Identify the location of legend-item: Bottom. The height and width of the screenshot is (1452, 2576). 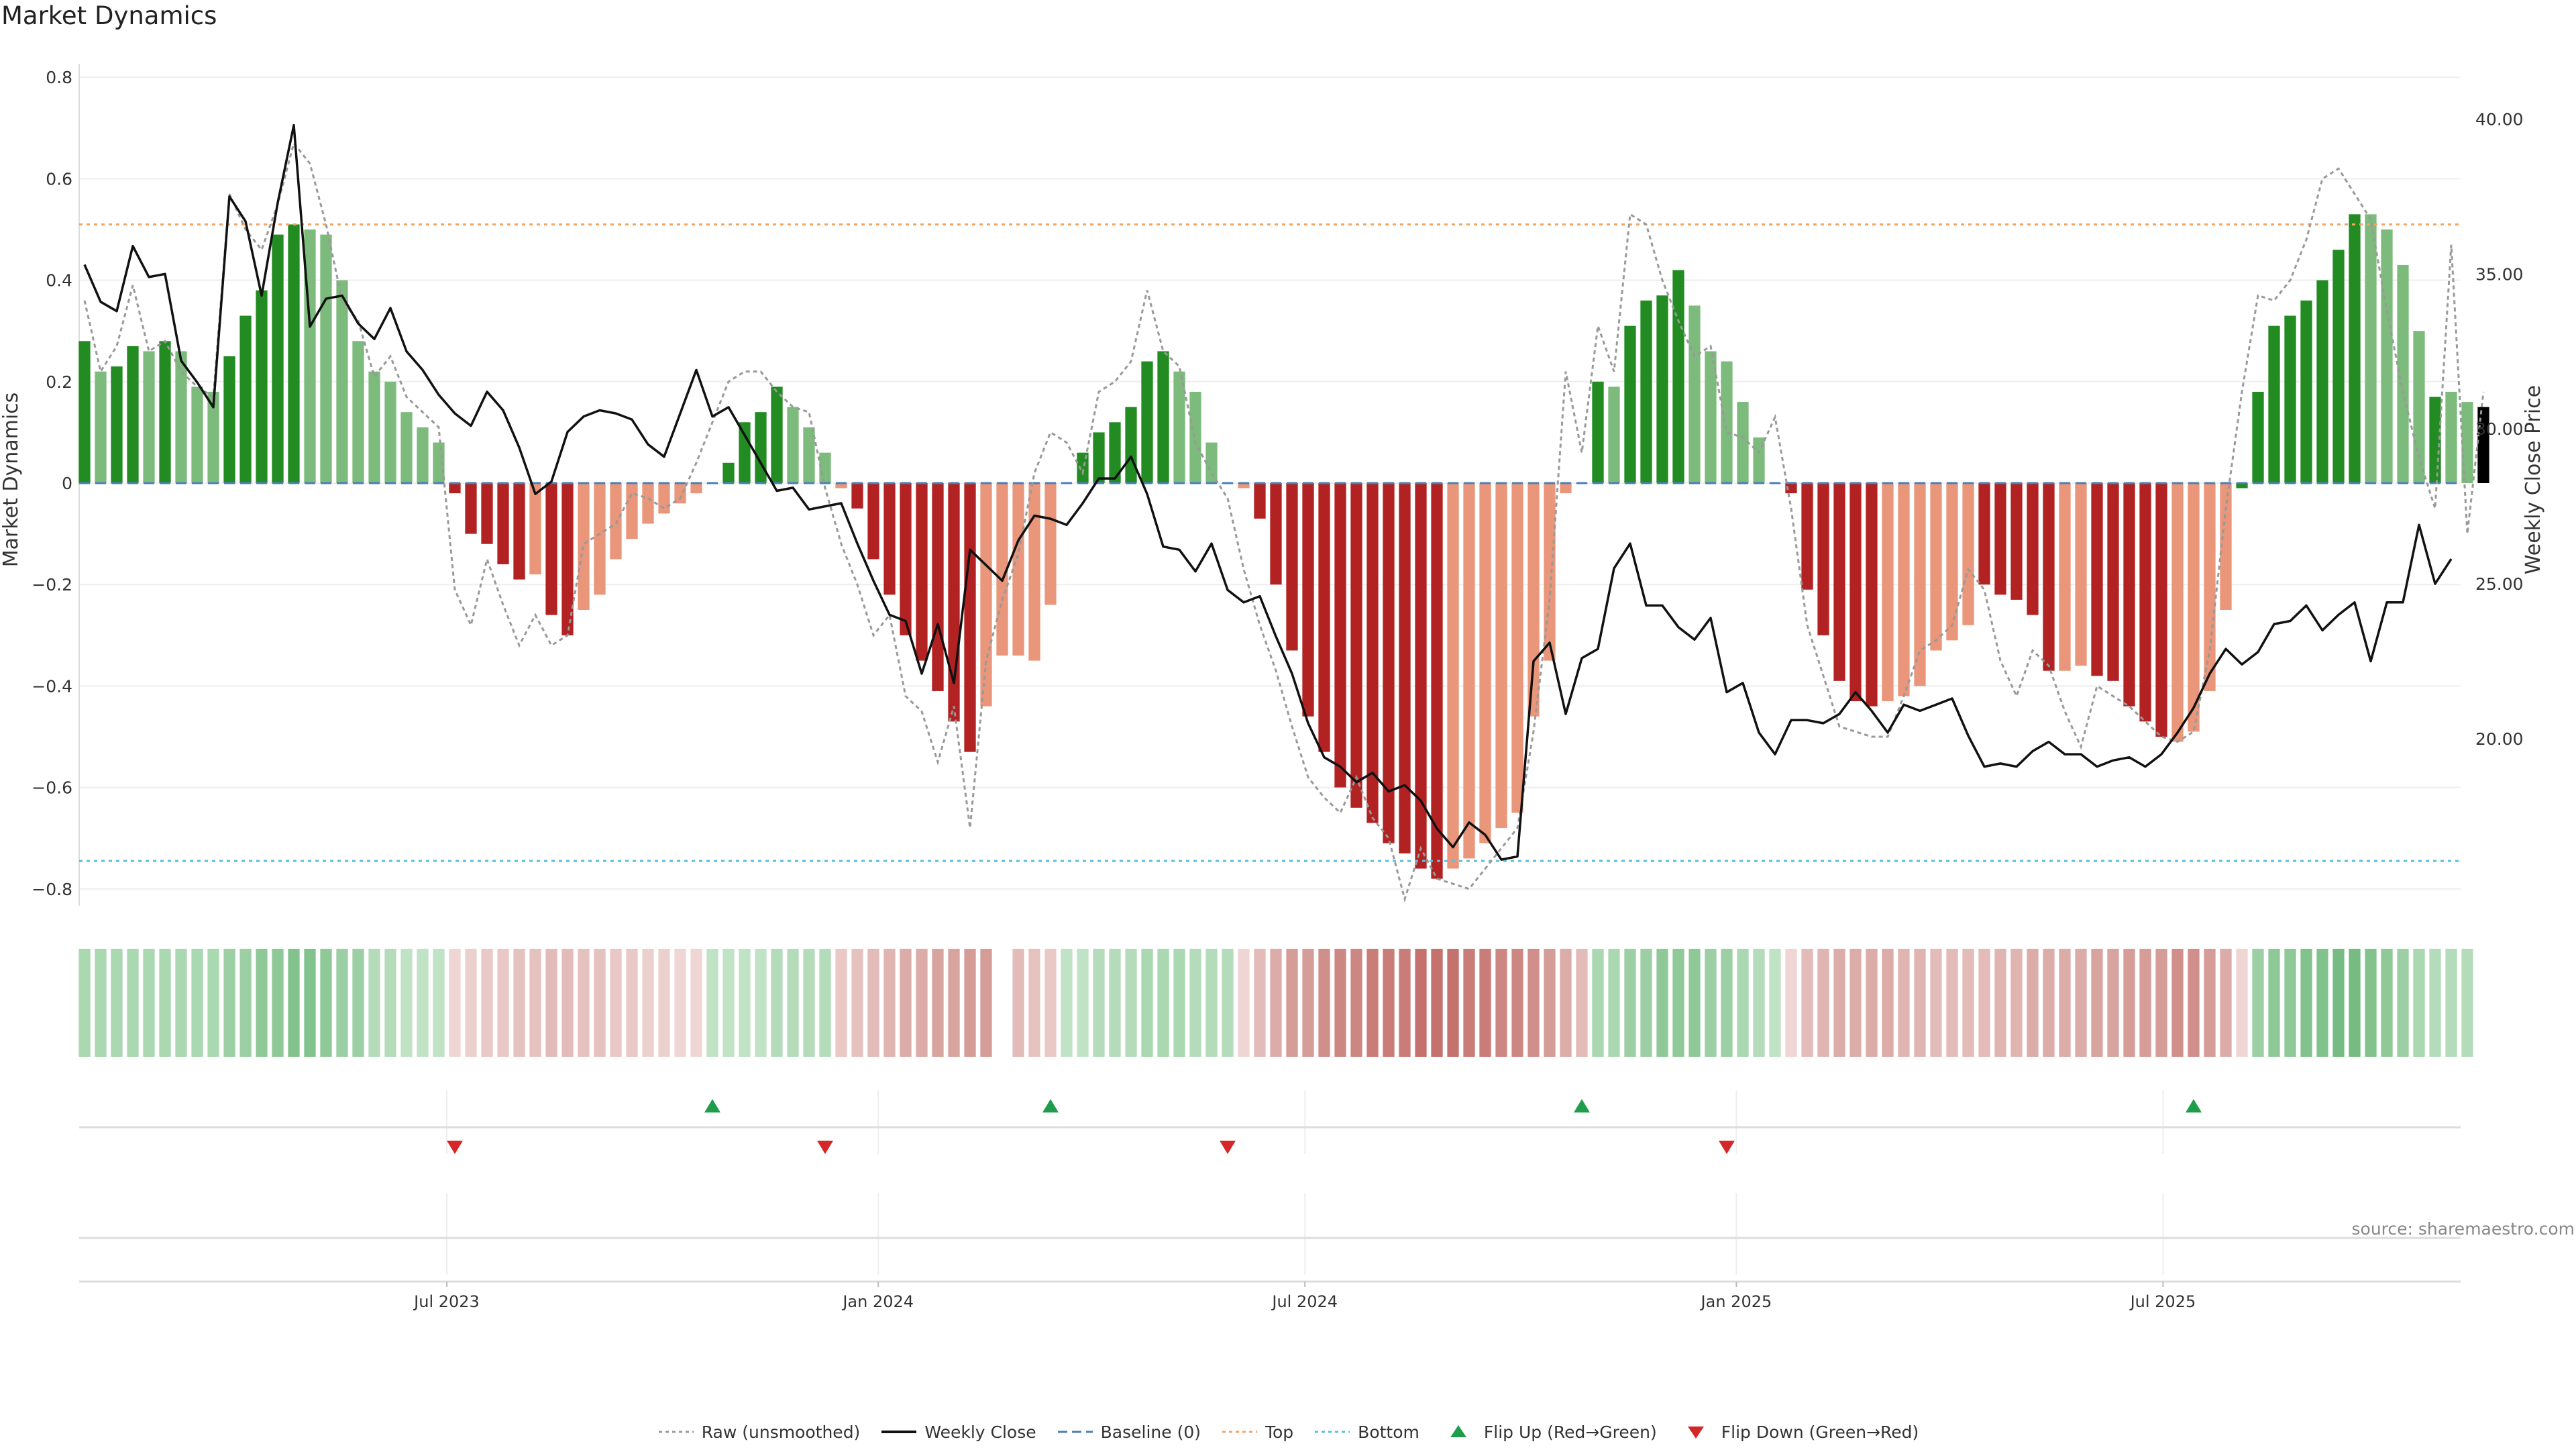
(1366, 1432).